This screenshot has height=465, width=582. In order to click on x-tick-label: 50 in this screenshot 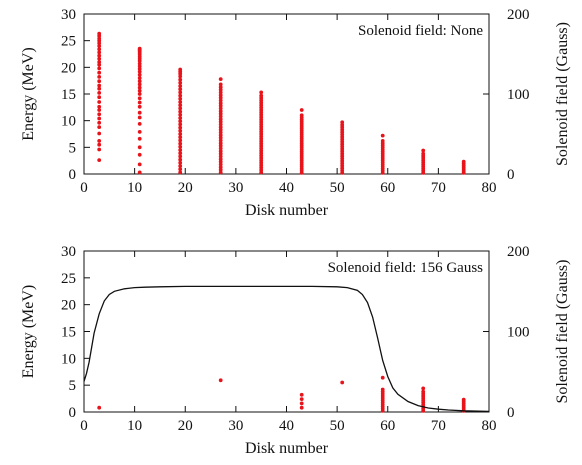, I will do `click(337, 188)`.